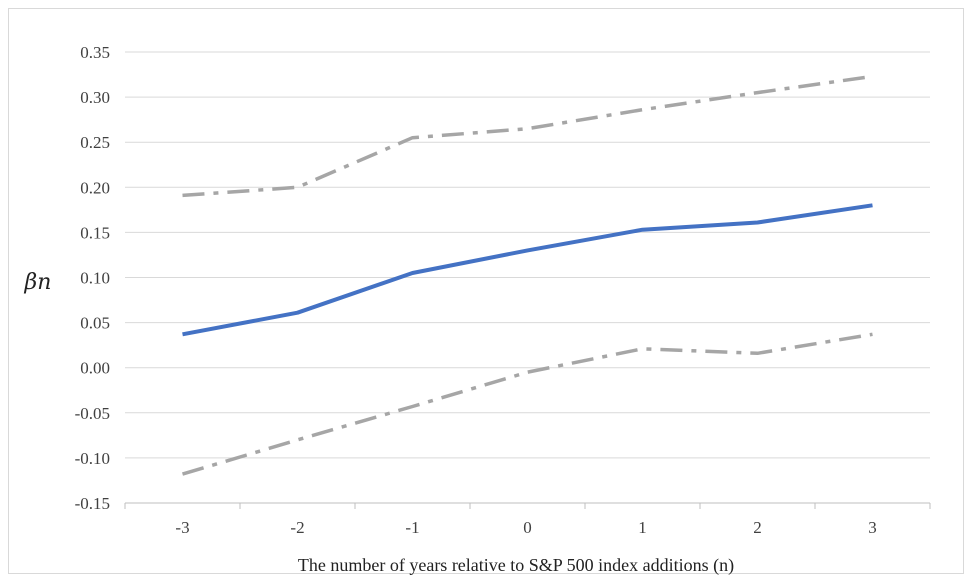 This screenshot has height=579, width=973. Describe the element at coordinates (95, 187) in the screenshot. I see `y-tick-label: 0.20` at that location.